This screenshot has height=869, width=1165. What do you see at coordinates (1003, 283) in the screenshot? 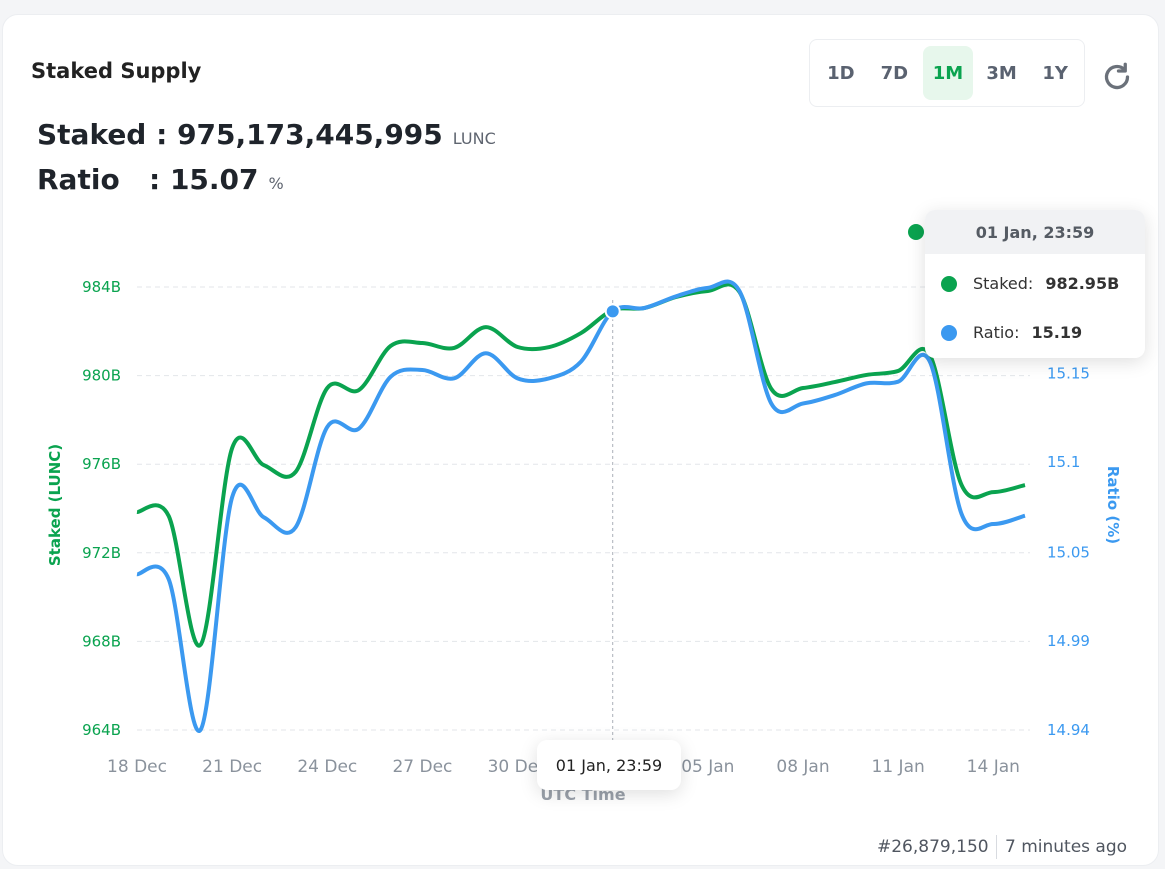
I see `tooltip-label: Staked:` at bounding box center [1003, 283].